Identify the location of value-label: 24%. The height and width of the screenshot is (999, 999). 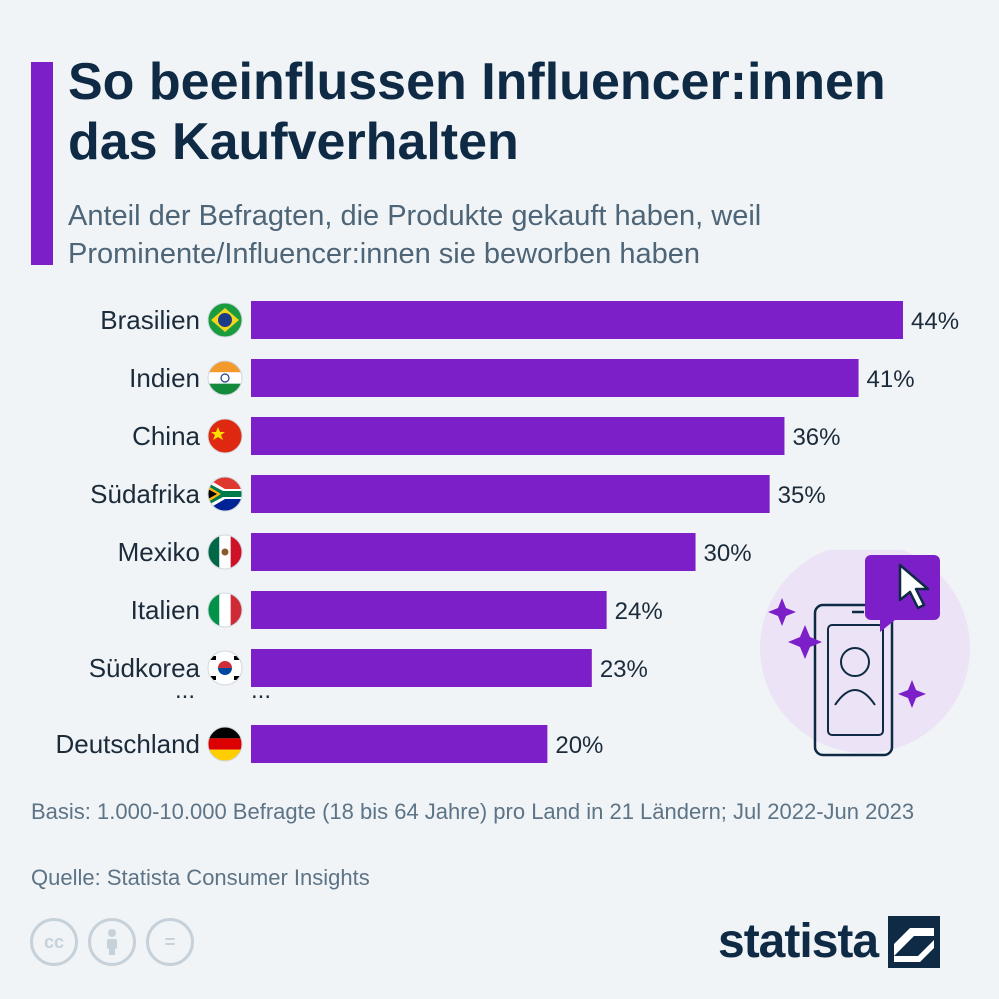
(639, 611).